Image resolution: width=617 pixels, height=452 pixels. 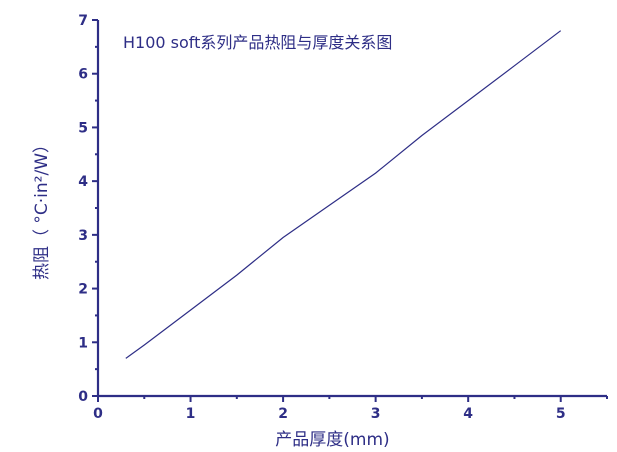 I want to click on y-axis-title: 热阻（ °C·in²/W）, so click(x=42, y=208).